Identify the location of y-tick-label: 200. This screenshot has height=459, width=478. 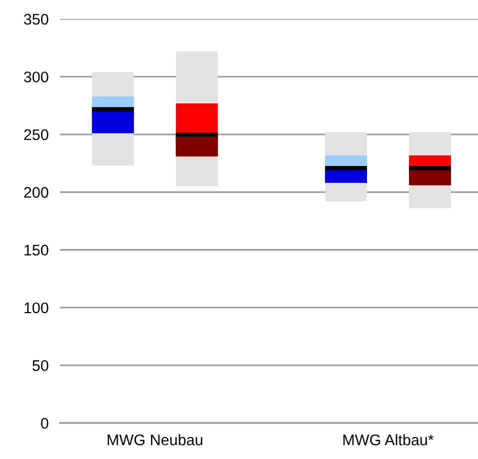
(36, 192).